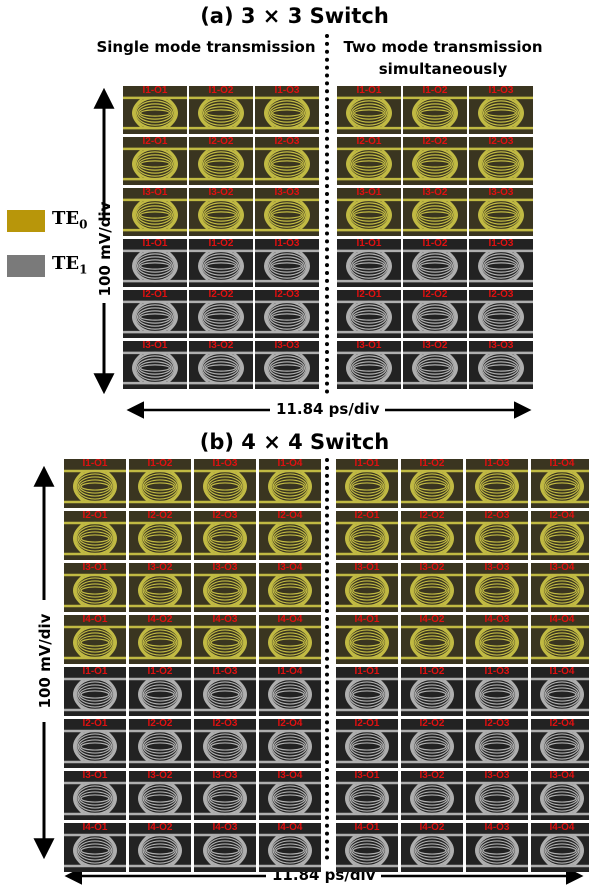 This screenshot has width=589, height=886. Describe the element at coordinates (497, 847) in the screenshot. I see `eye-diagram-i4-o3: I4-O3` at that location.